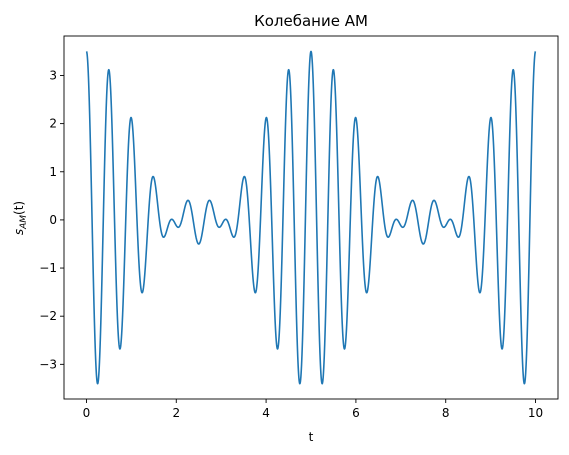  I want to click on y-axis-label: sAM(t), so click(20, 218).